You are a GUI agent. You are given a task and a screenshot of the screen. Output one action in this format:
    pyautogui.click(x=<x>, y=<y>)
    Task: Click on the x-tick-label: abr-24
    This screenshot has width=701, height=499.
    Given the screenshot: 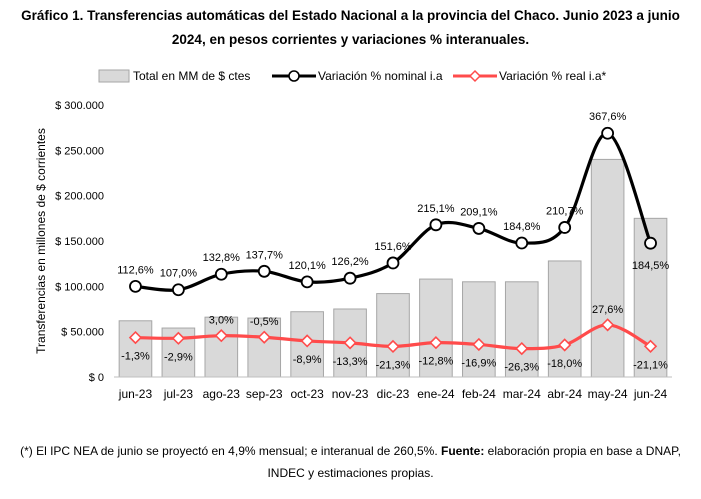 What is the action you would take?
    pyautogui.click(x=564, y=394)
    